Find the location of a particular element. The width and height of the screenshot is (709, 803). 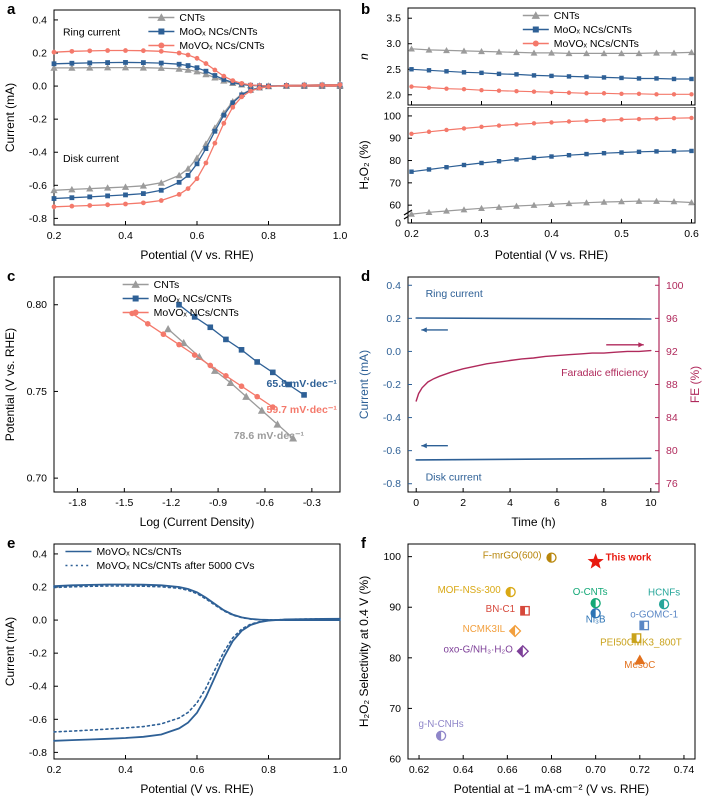

svg-text: 59.7 mV·dec⁻¹ is located at coordinates (302, 410).